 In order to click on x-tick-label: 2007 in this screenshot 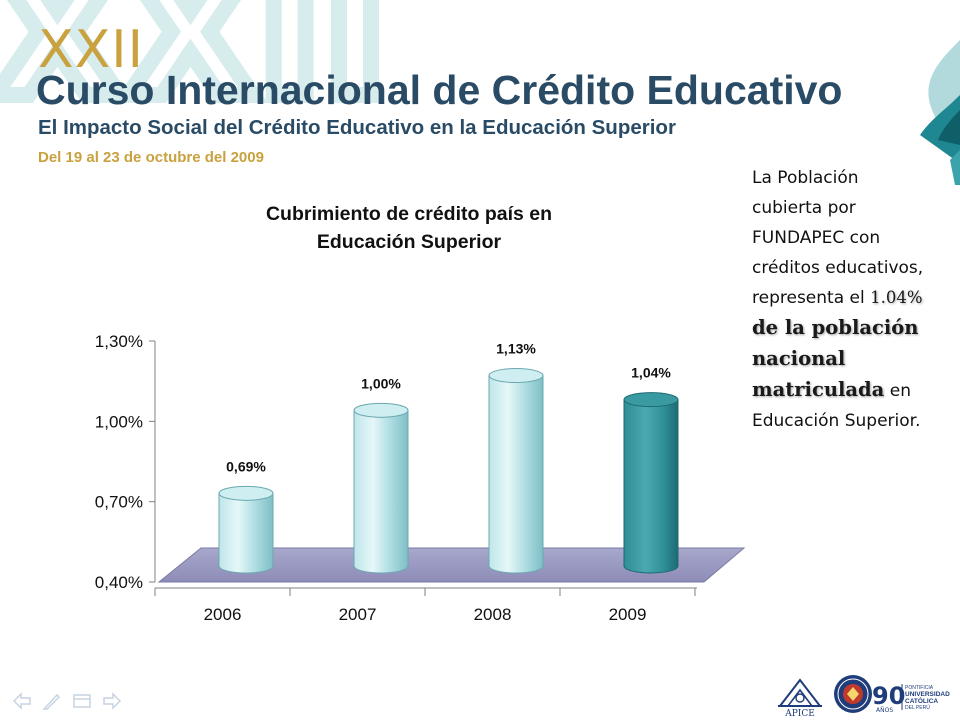, I will do `click(358, 614)`.